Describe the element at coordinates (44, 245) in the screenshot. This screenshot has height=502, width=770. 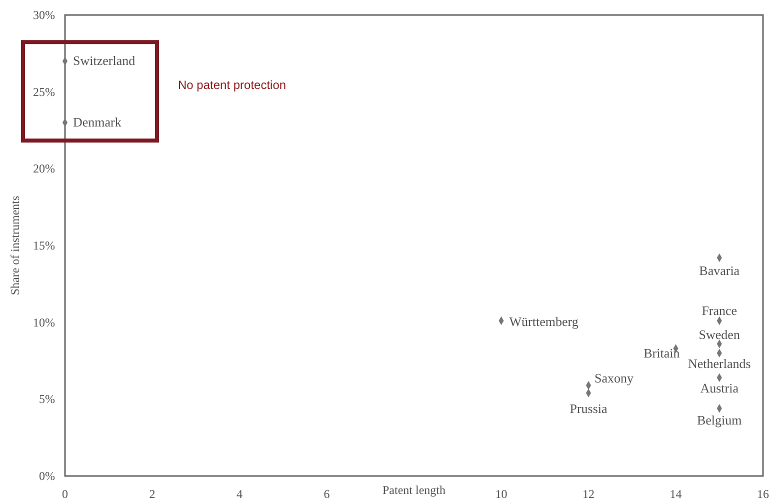
I see `y-tick-label: 15%` at that location.